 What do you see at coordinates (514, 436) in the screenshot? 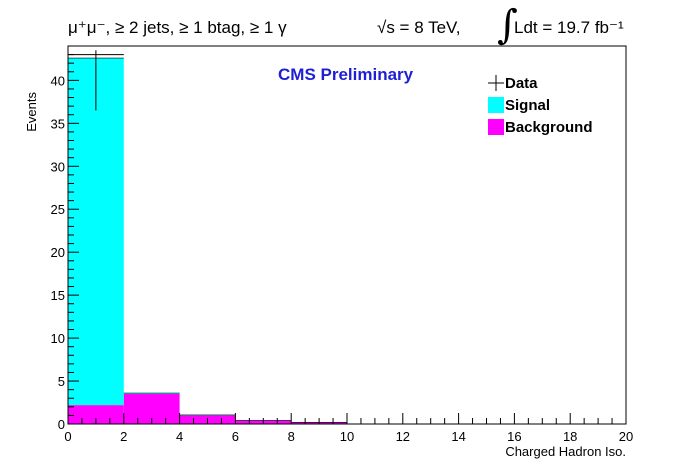
I see `x-tick-label: 16` at bounding box center [514, 436].